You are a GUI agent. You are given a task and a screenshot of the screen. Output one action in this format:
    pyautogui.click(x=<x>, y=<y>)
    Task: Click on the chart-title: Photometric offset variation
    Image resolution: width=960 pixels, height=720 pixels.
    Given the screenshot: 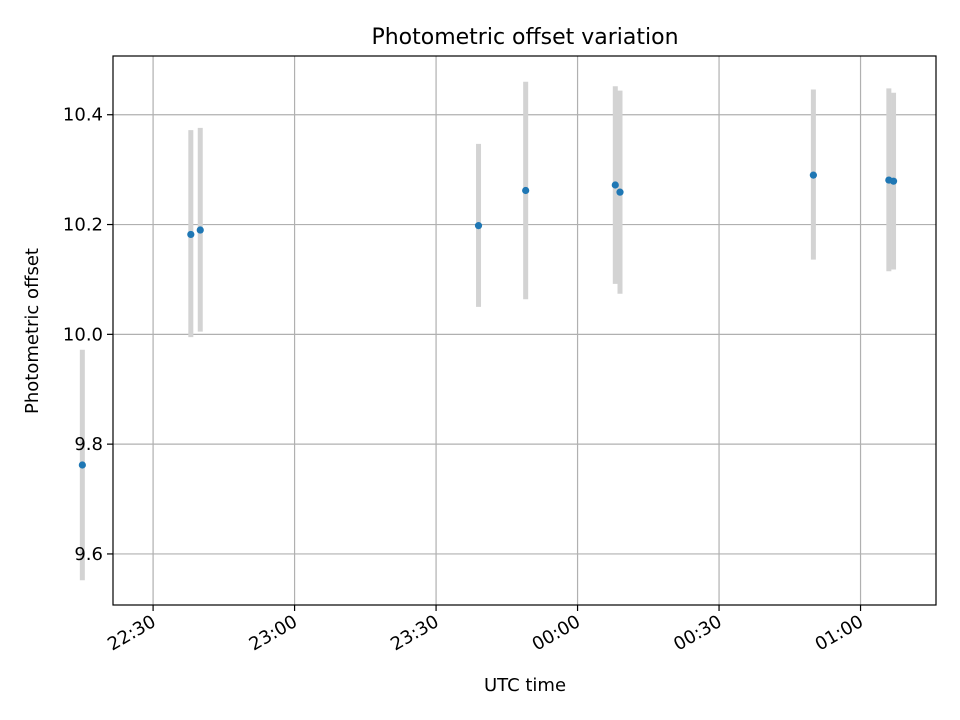 What is the action you would take?
    pyautogui.click(x=524, y=37)
    